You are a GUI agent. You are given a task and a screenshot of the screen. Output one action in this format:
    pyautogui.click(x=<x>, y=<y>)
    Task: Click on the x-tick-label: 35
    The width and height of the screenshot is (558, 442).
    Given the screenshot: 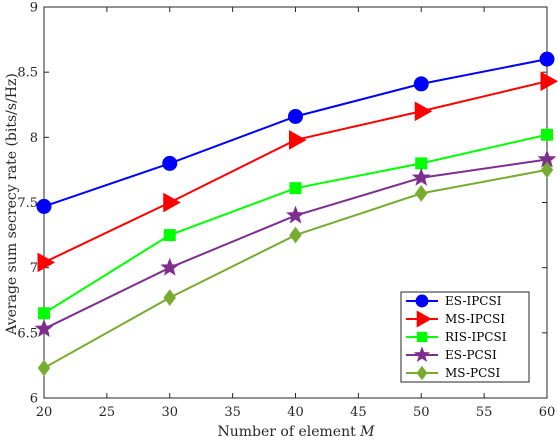 What is the action you would take?
    pyautogui.click(x=232, y=412)
    